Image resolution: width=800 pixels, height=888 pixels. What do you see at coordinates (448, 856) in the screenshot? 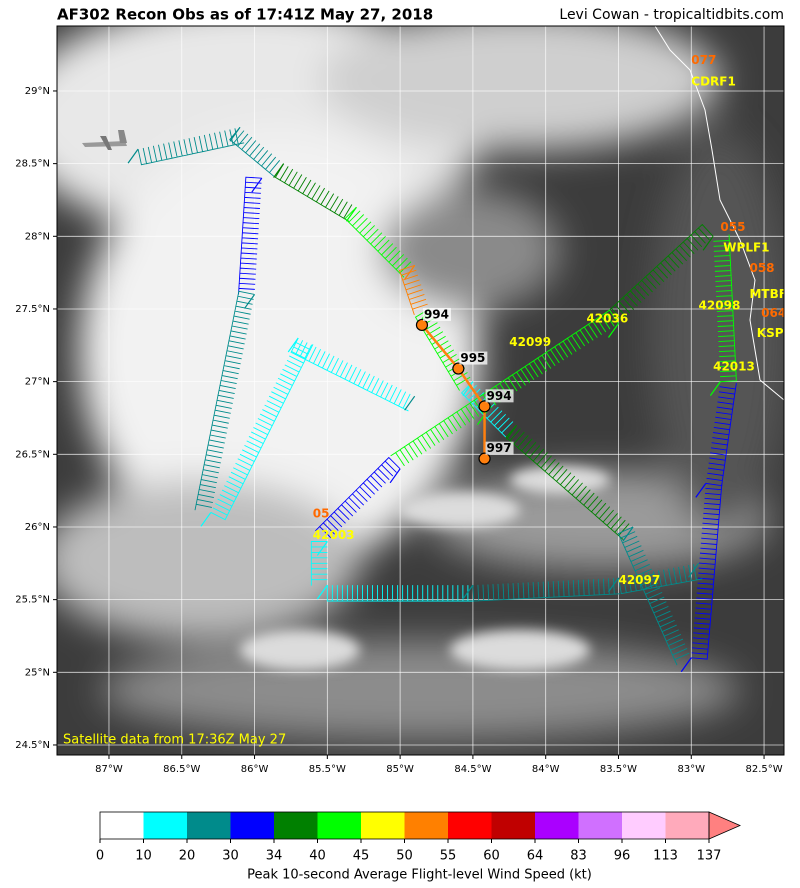
I see `colorbar-tick-label: 55` at bounding box center [448, 856].